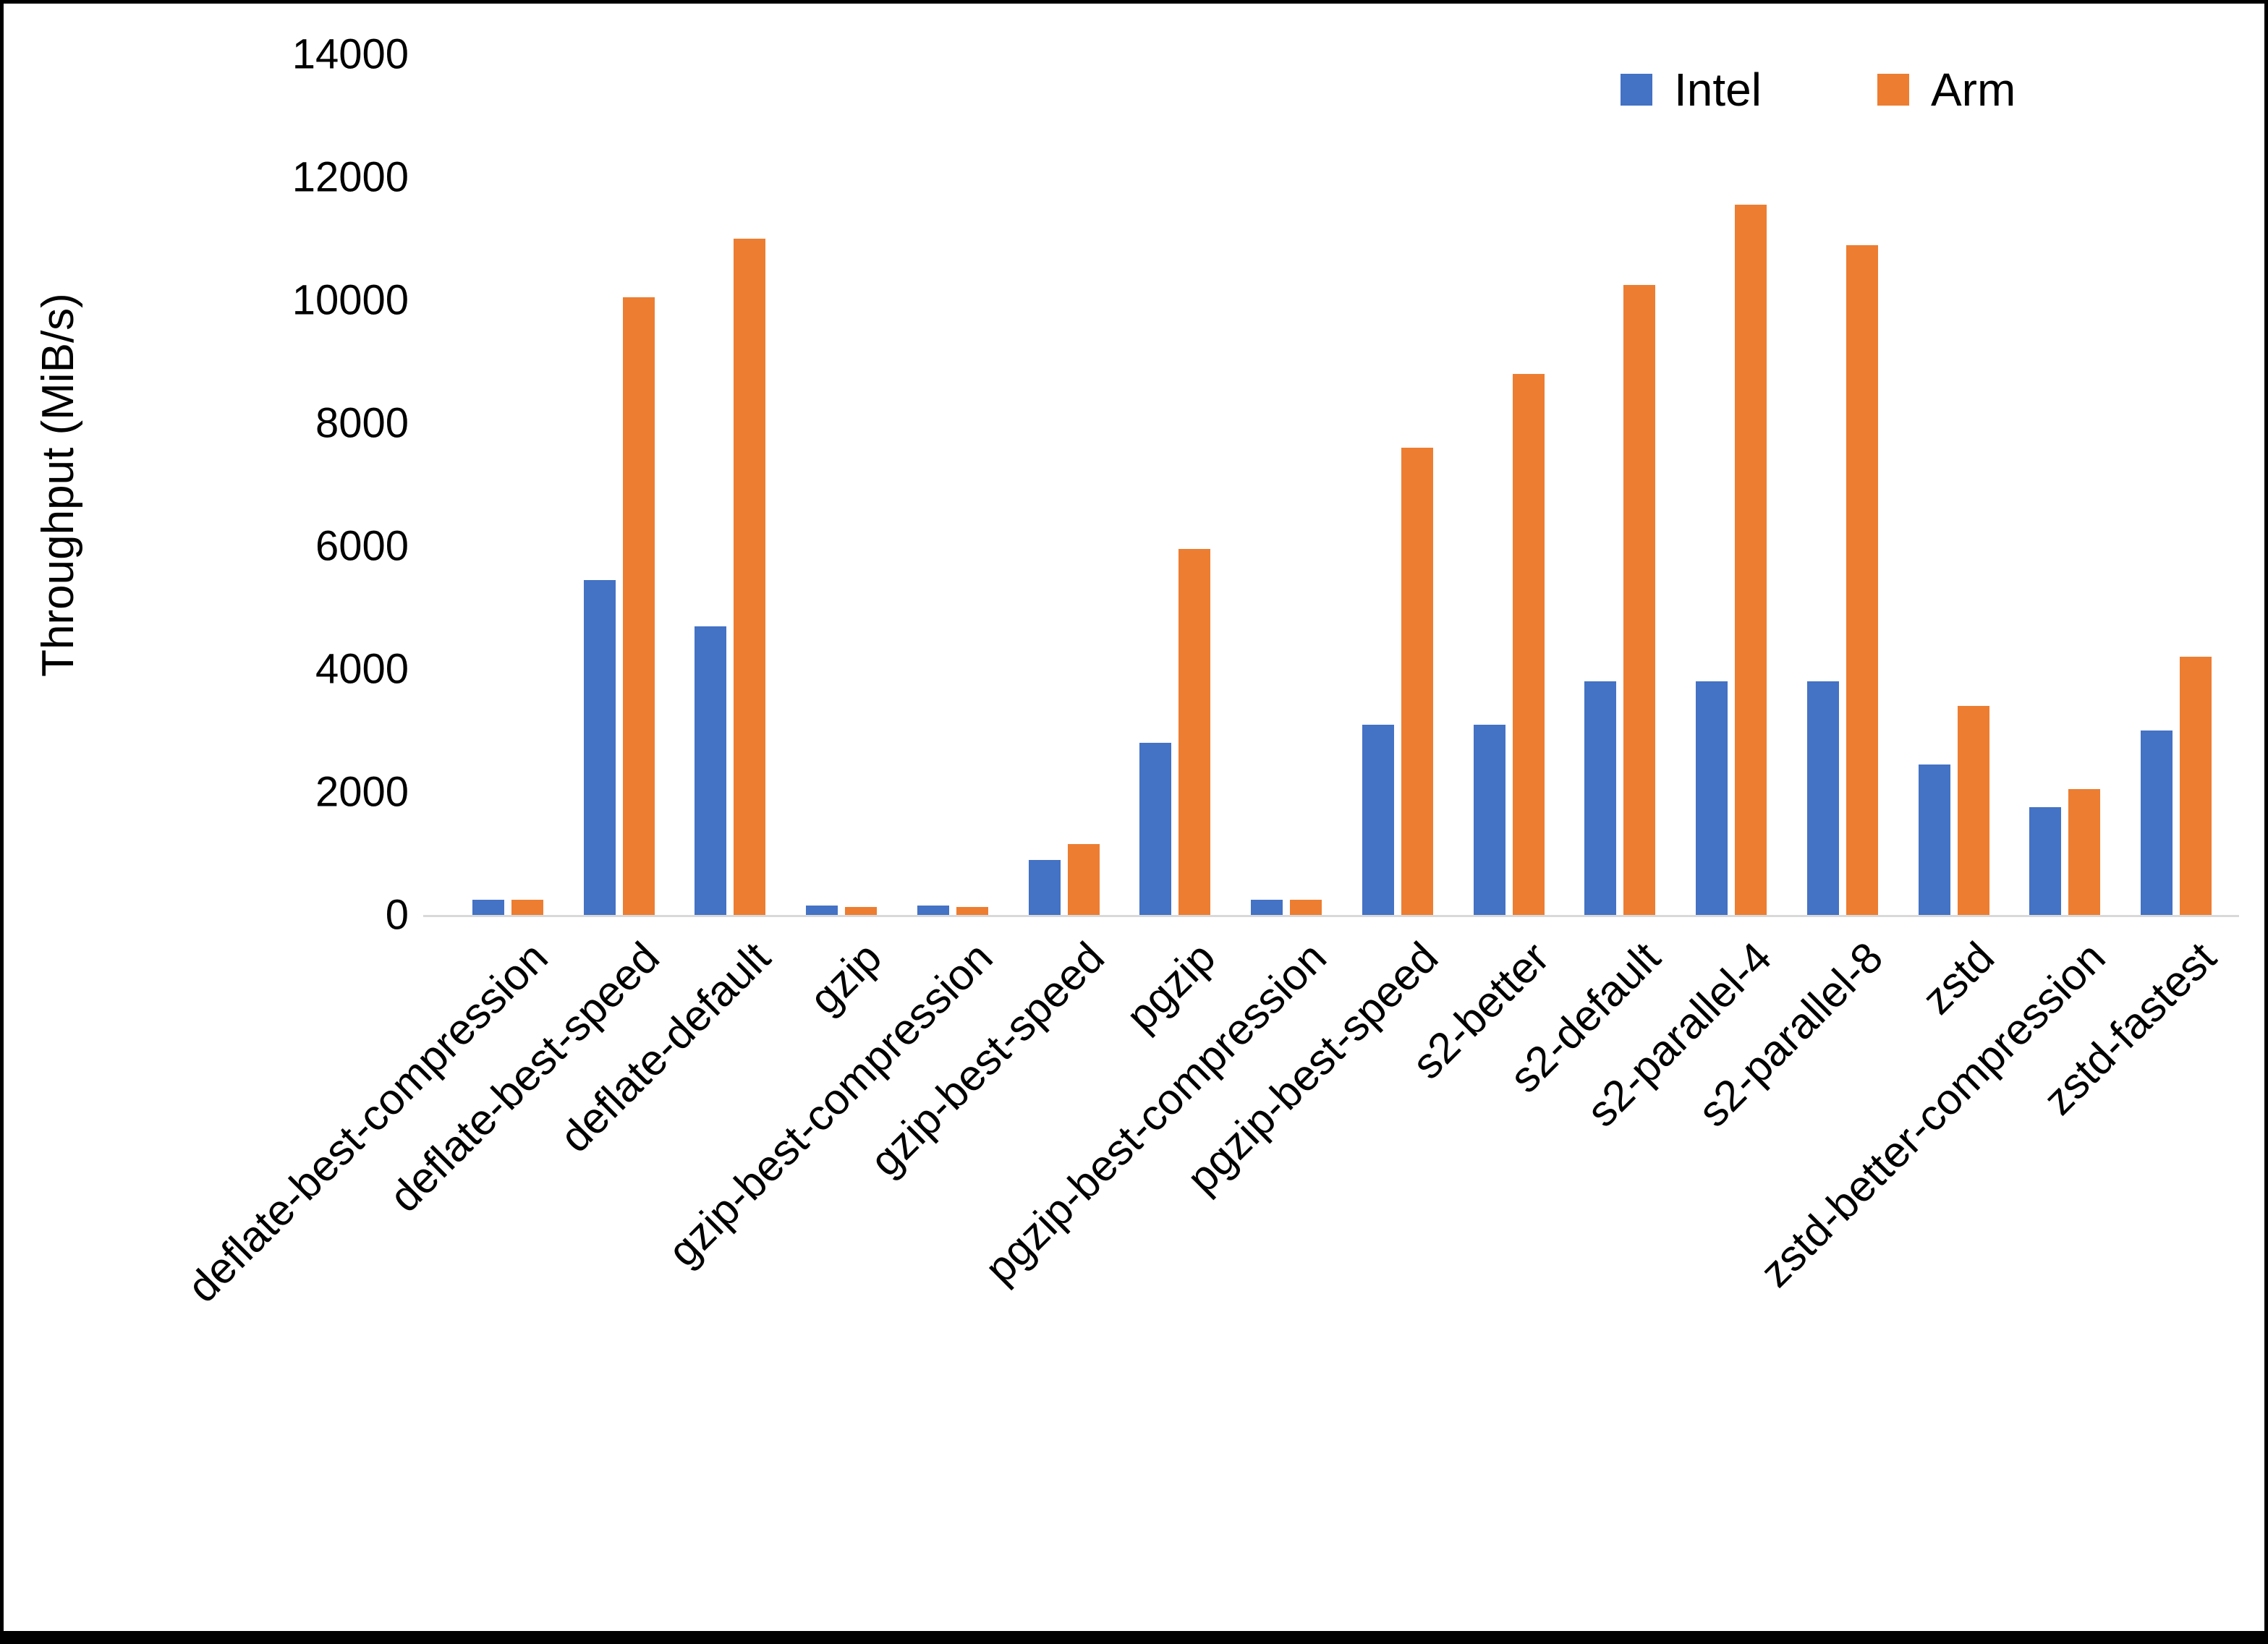 The width and height of the screenshot is (2268, 1644). Describe the element at coordinates (350, 300) in the screenshot. I see `y-tick-label: 10000` at that location.